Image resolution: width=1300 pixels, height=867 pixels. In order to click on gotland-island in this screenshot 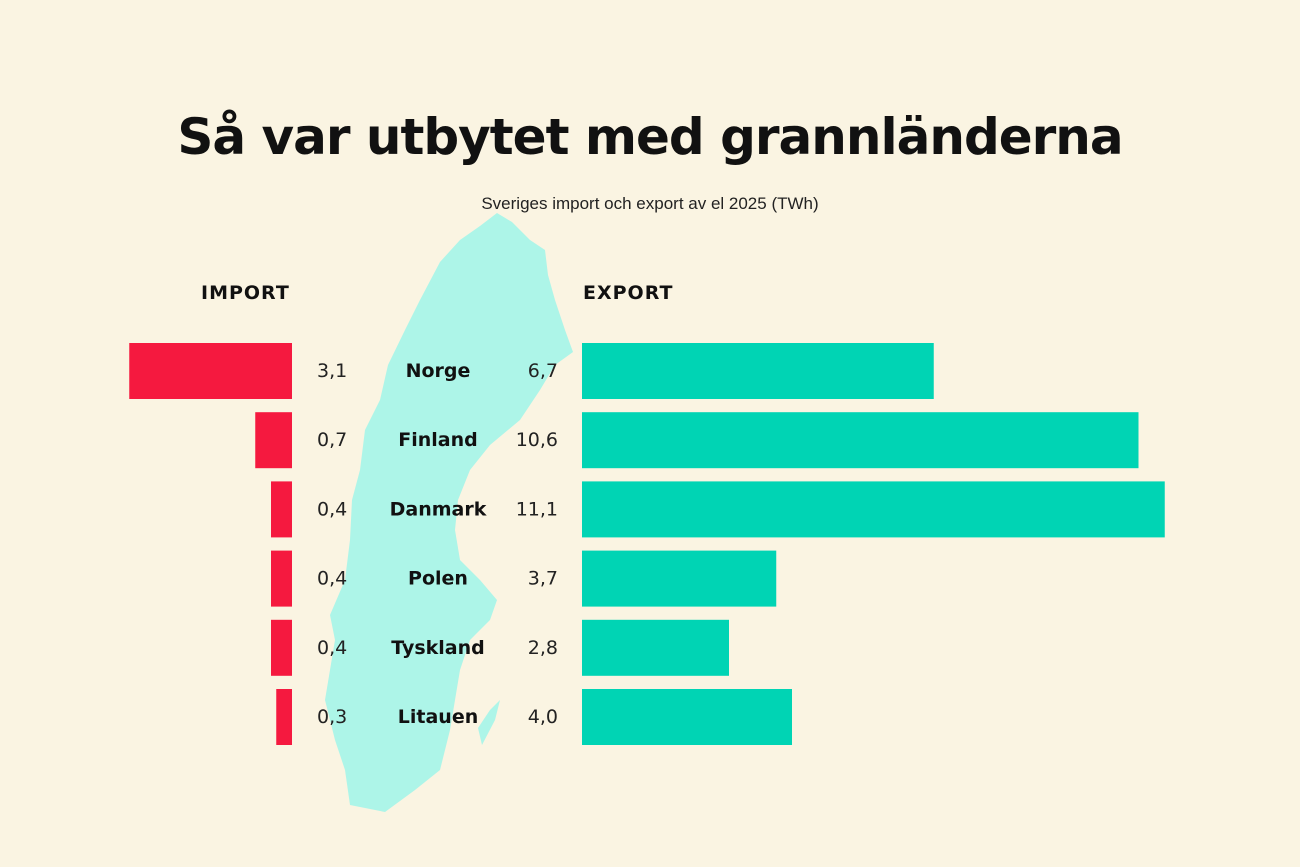, I will do `click(489, 722)`.